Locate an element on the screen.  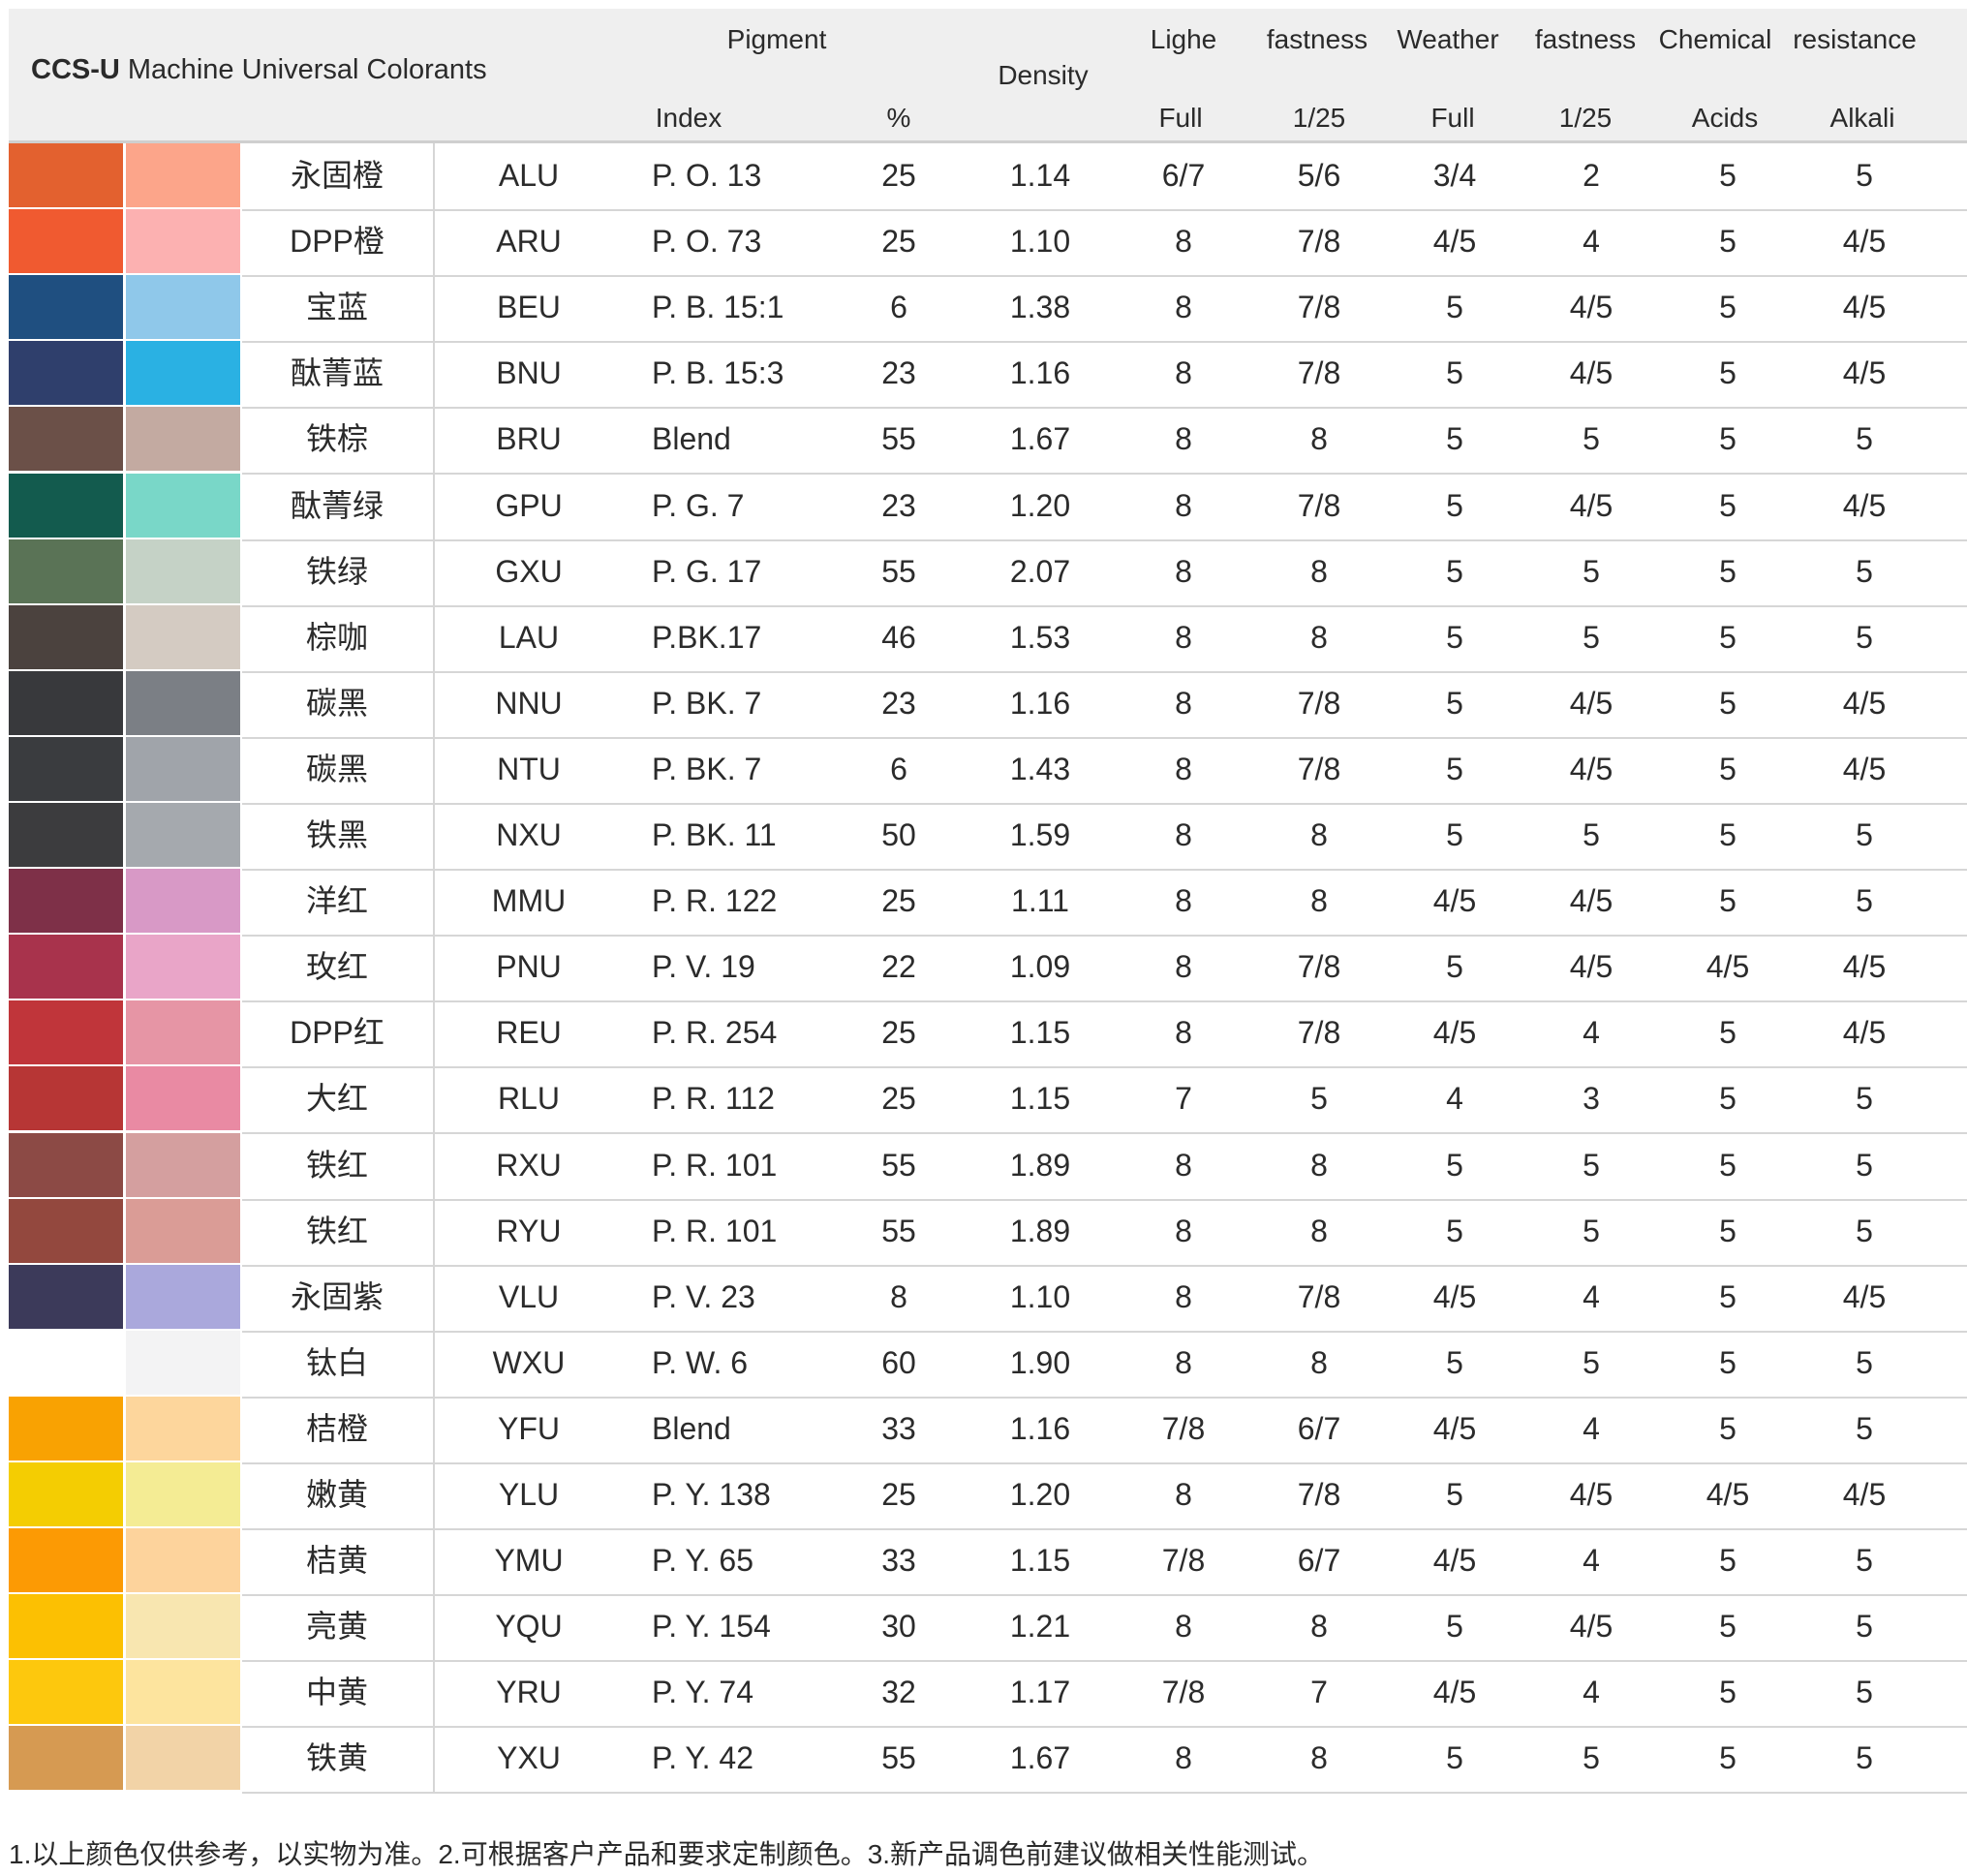
alkali-resistance: 4/5 is located at coordinates (1864, 505).